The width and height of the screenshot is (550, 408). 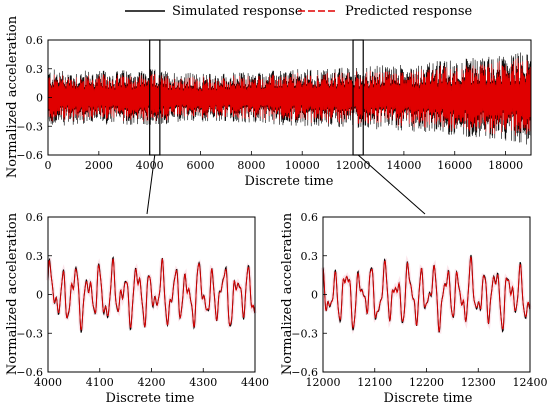 I want to click on legend-predicted-label: Predicted response, so click(x=409, y=11).